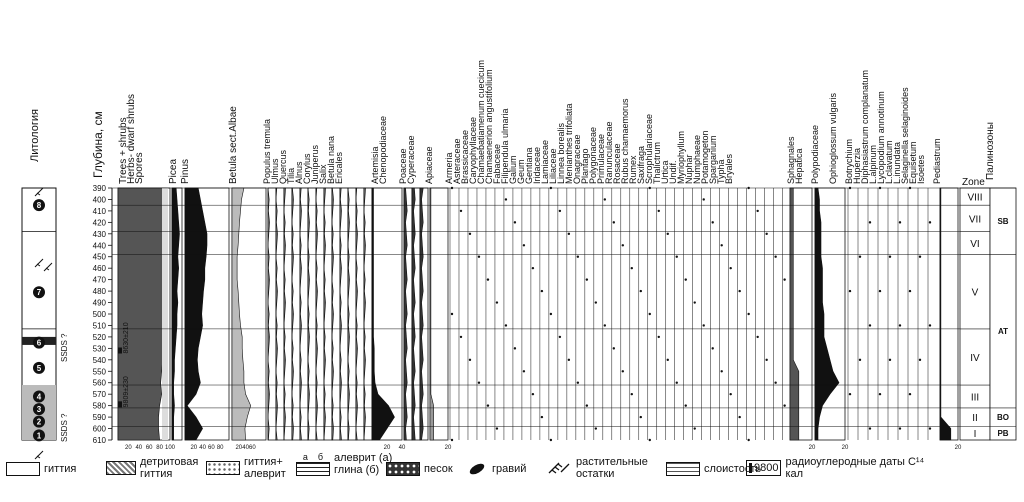 The height and width of the screenshot is (502, 1024). What do you see at coordinates (849, 161) in the screenshot?
I see `taxon-label: Botrychium` at bounding box center [849, 161].